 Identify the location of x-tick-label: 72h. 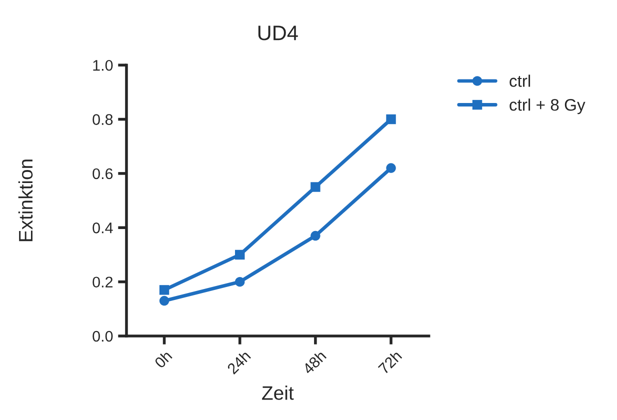
(390, 362).